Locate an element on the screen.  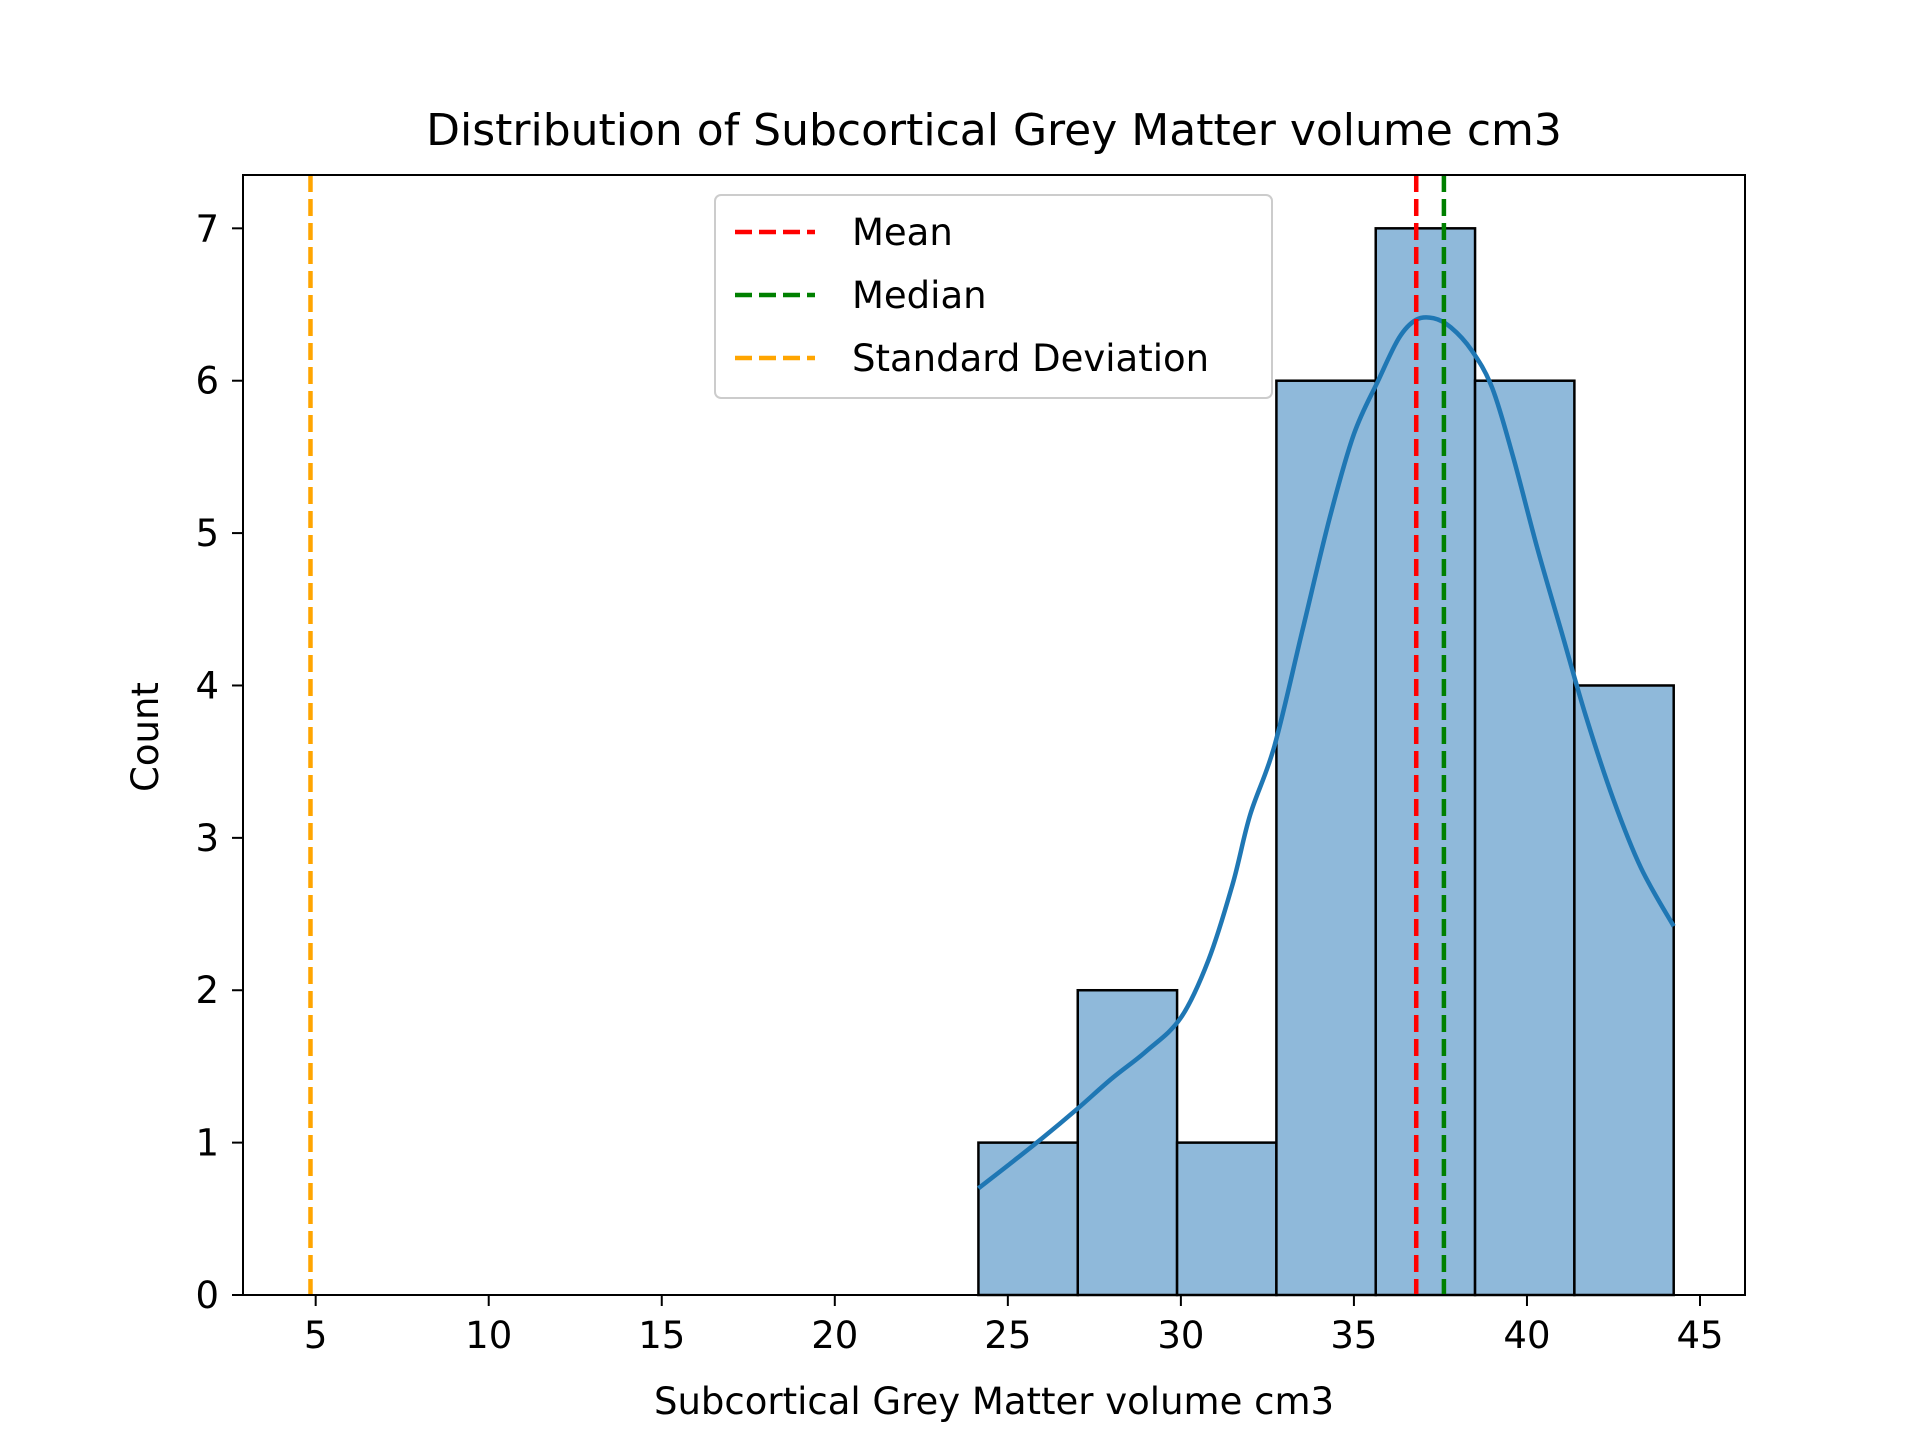
x-tick-label: 15 is located at coordinates (661, 1335).